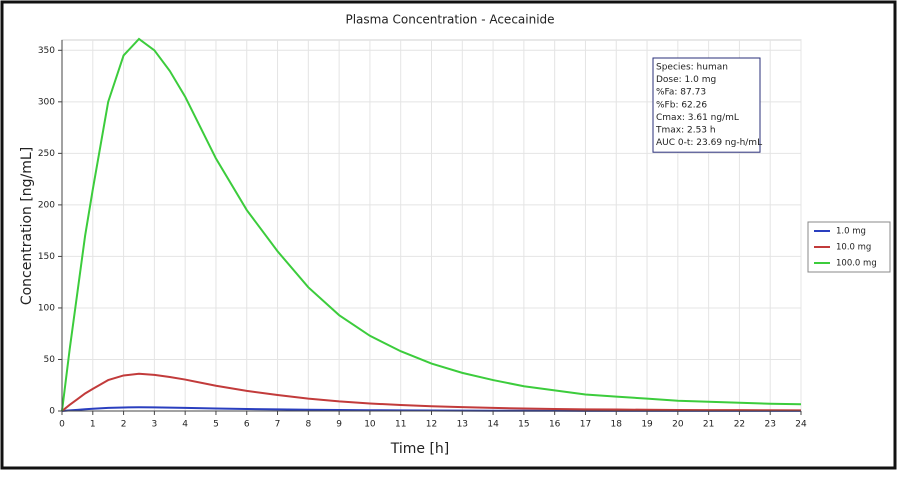 This screenshot has height=477, width=900. I want to click on y-tick-label: 350, so click(46, 51).